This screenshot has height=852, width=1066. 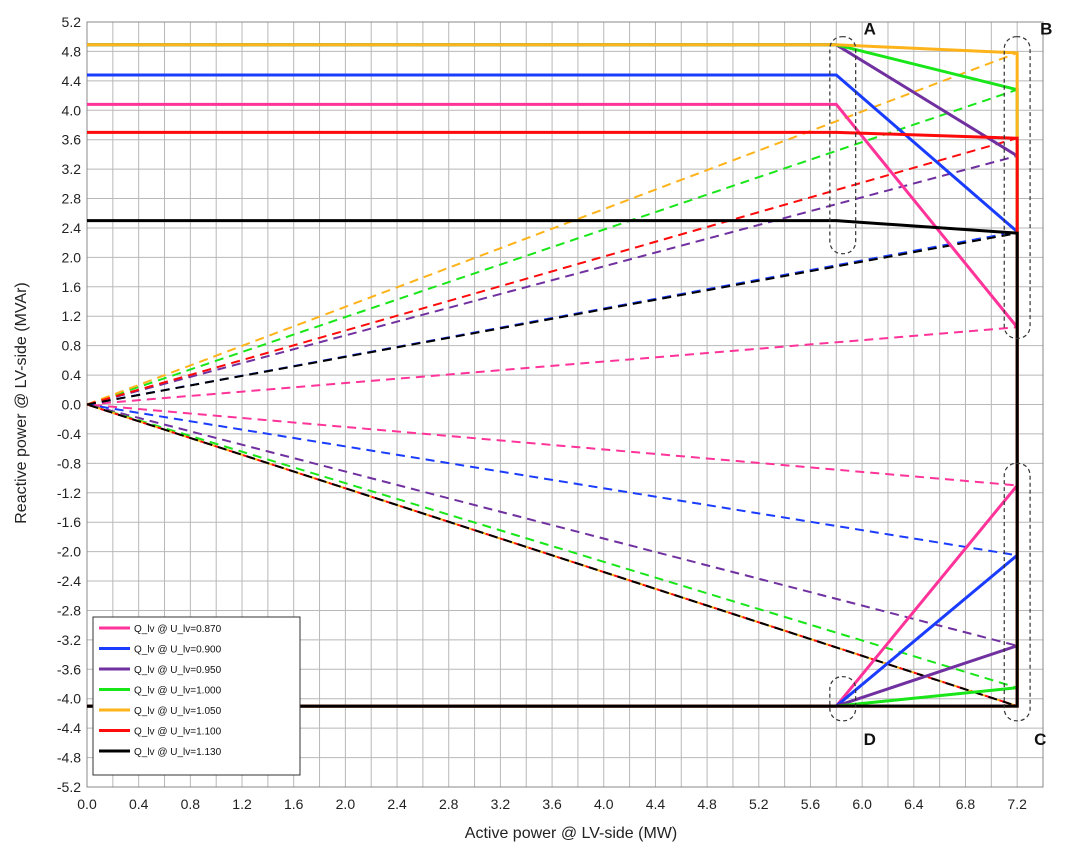 What do you see at coordinates (178, 732) in the screenshot?
I see `legend-entry-5: Q_lv @ U_lv=1.100` at bounding box center [178, 732].